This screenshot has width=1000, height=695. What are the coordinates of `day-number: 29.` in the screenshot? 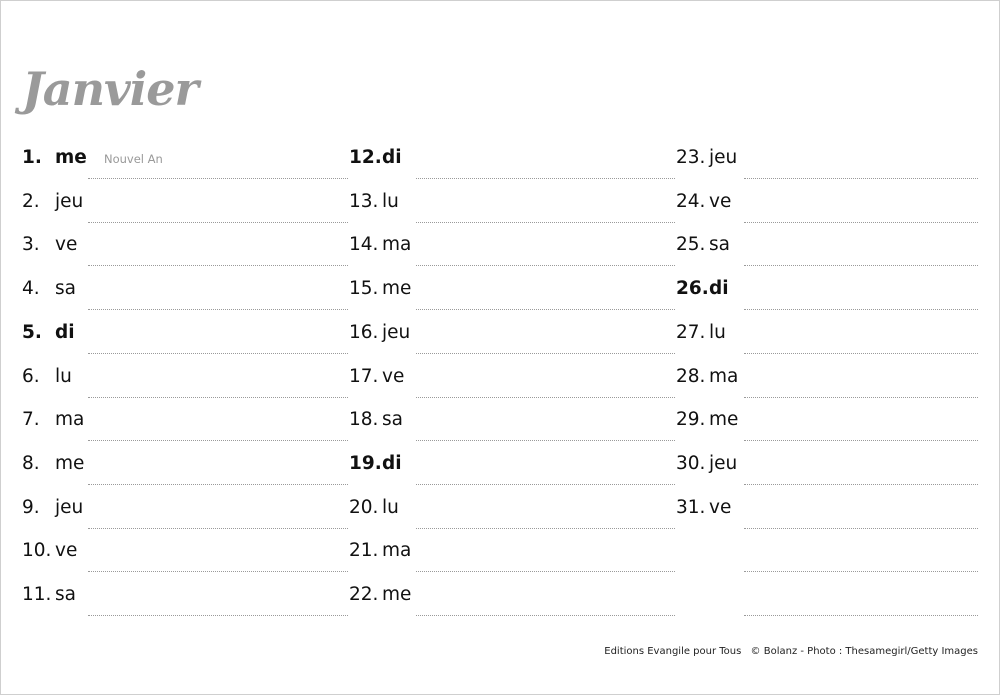 It's located at (691, 420).